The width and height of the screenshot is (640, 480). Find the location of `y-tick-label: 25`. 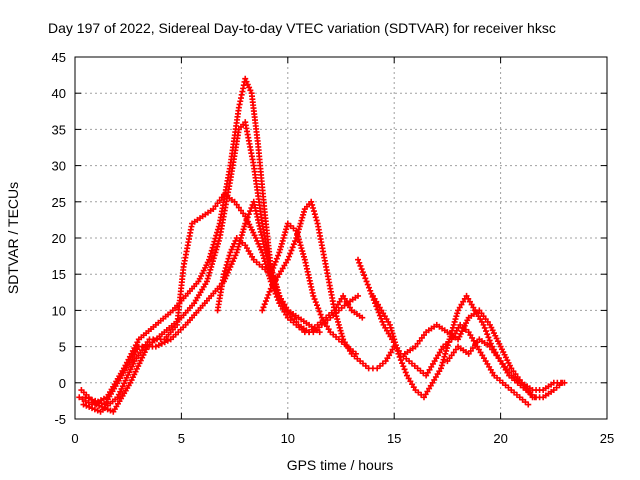

y-tick-label: 25 is located at coordinates (59, 202).